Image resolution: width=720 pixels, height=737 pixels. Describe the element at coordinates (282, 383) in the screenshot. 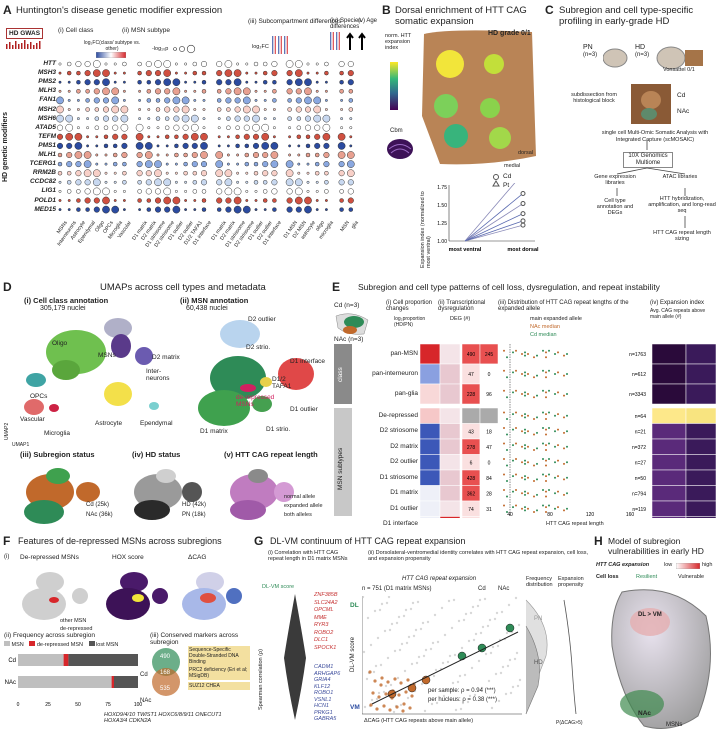

I see `cluster-d12-tafa1: D1/2 TAFA1` at that location.